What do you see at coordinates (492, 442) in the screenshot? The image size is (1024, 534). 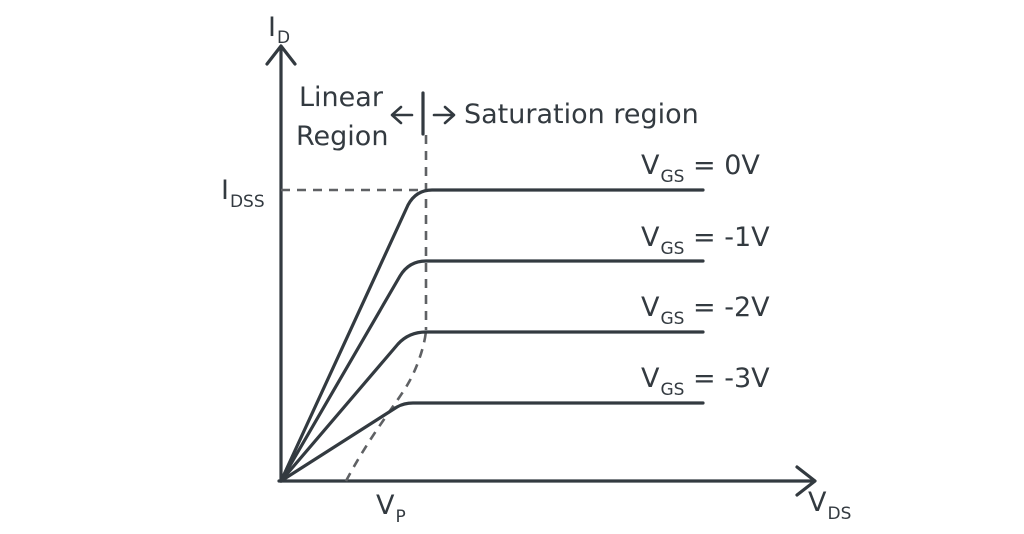 I see `curve-vgs-minus3` at bounding box center [492, 442].